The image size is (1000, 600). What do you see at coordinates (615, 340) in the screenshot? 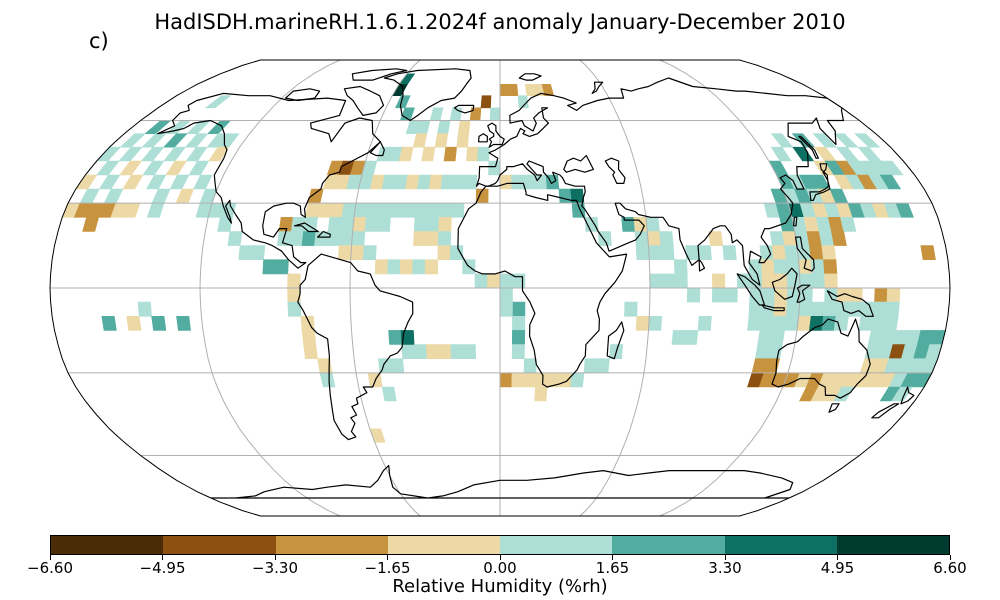
I see `coastline-madagascar` at bounding box center [615, 340].